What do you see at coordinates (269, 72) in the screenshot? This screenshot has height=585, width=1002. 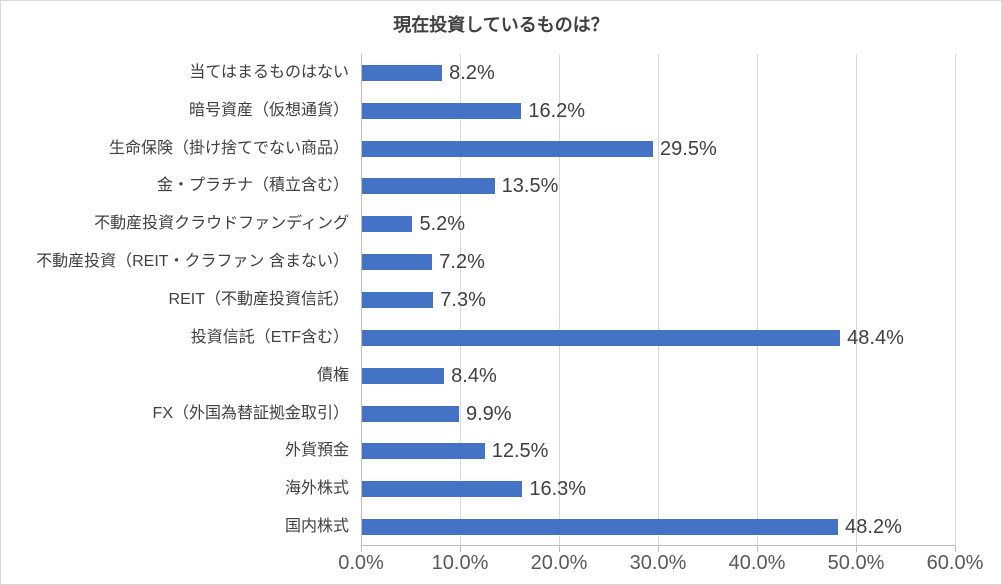 I see `category-label: 当てはまるものはない` at bounding box center [269, 72].